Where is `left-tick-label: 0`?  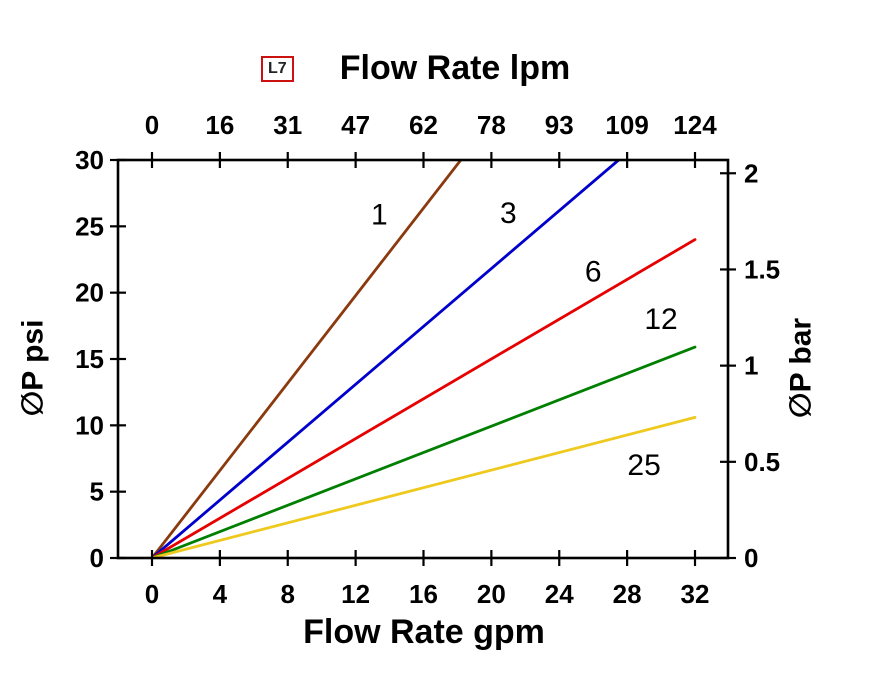 left-tick-label: 0 is located at coordinates (97, 558).